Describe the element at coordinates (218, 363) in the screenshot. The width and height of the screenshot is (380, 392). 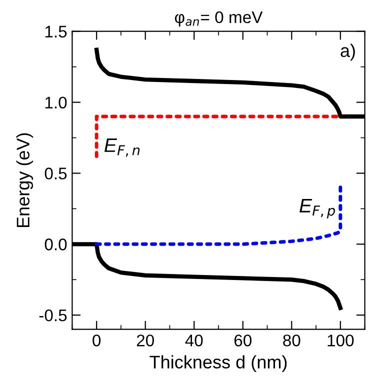
I see `x-axis-title: Thickness d (nm)` at that location.